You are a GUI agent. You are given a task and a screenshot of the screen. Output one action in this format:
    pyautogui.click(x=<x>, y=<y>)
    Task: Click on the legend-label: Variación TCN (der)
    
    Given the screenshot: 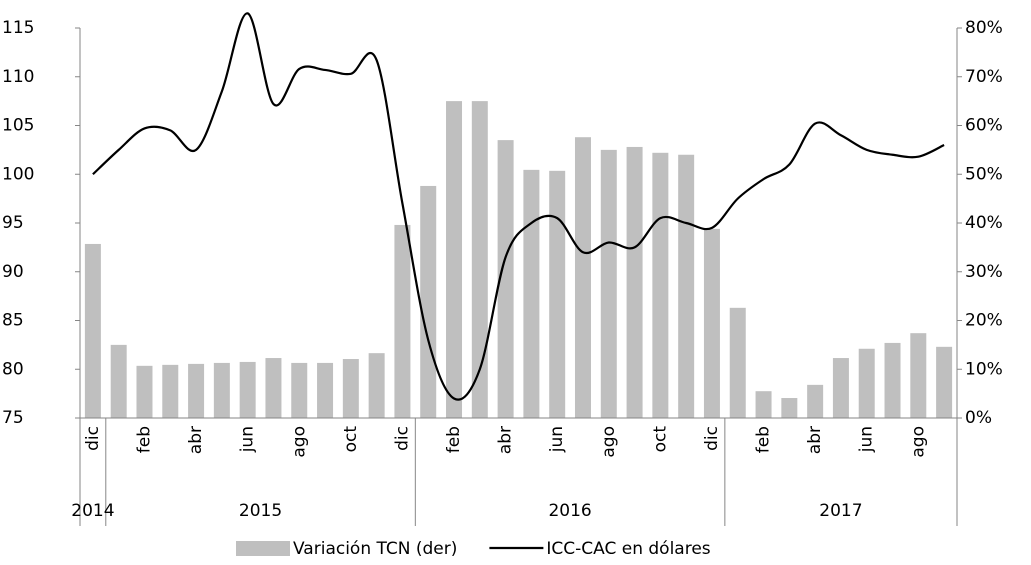 What is the action you would take?
    pyautogui.click(x=375, y=549)
    